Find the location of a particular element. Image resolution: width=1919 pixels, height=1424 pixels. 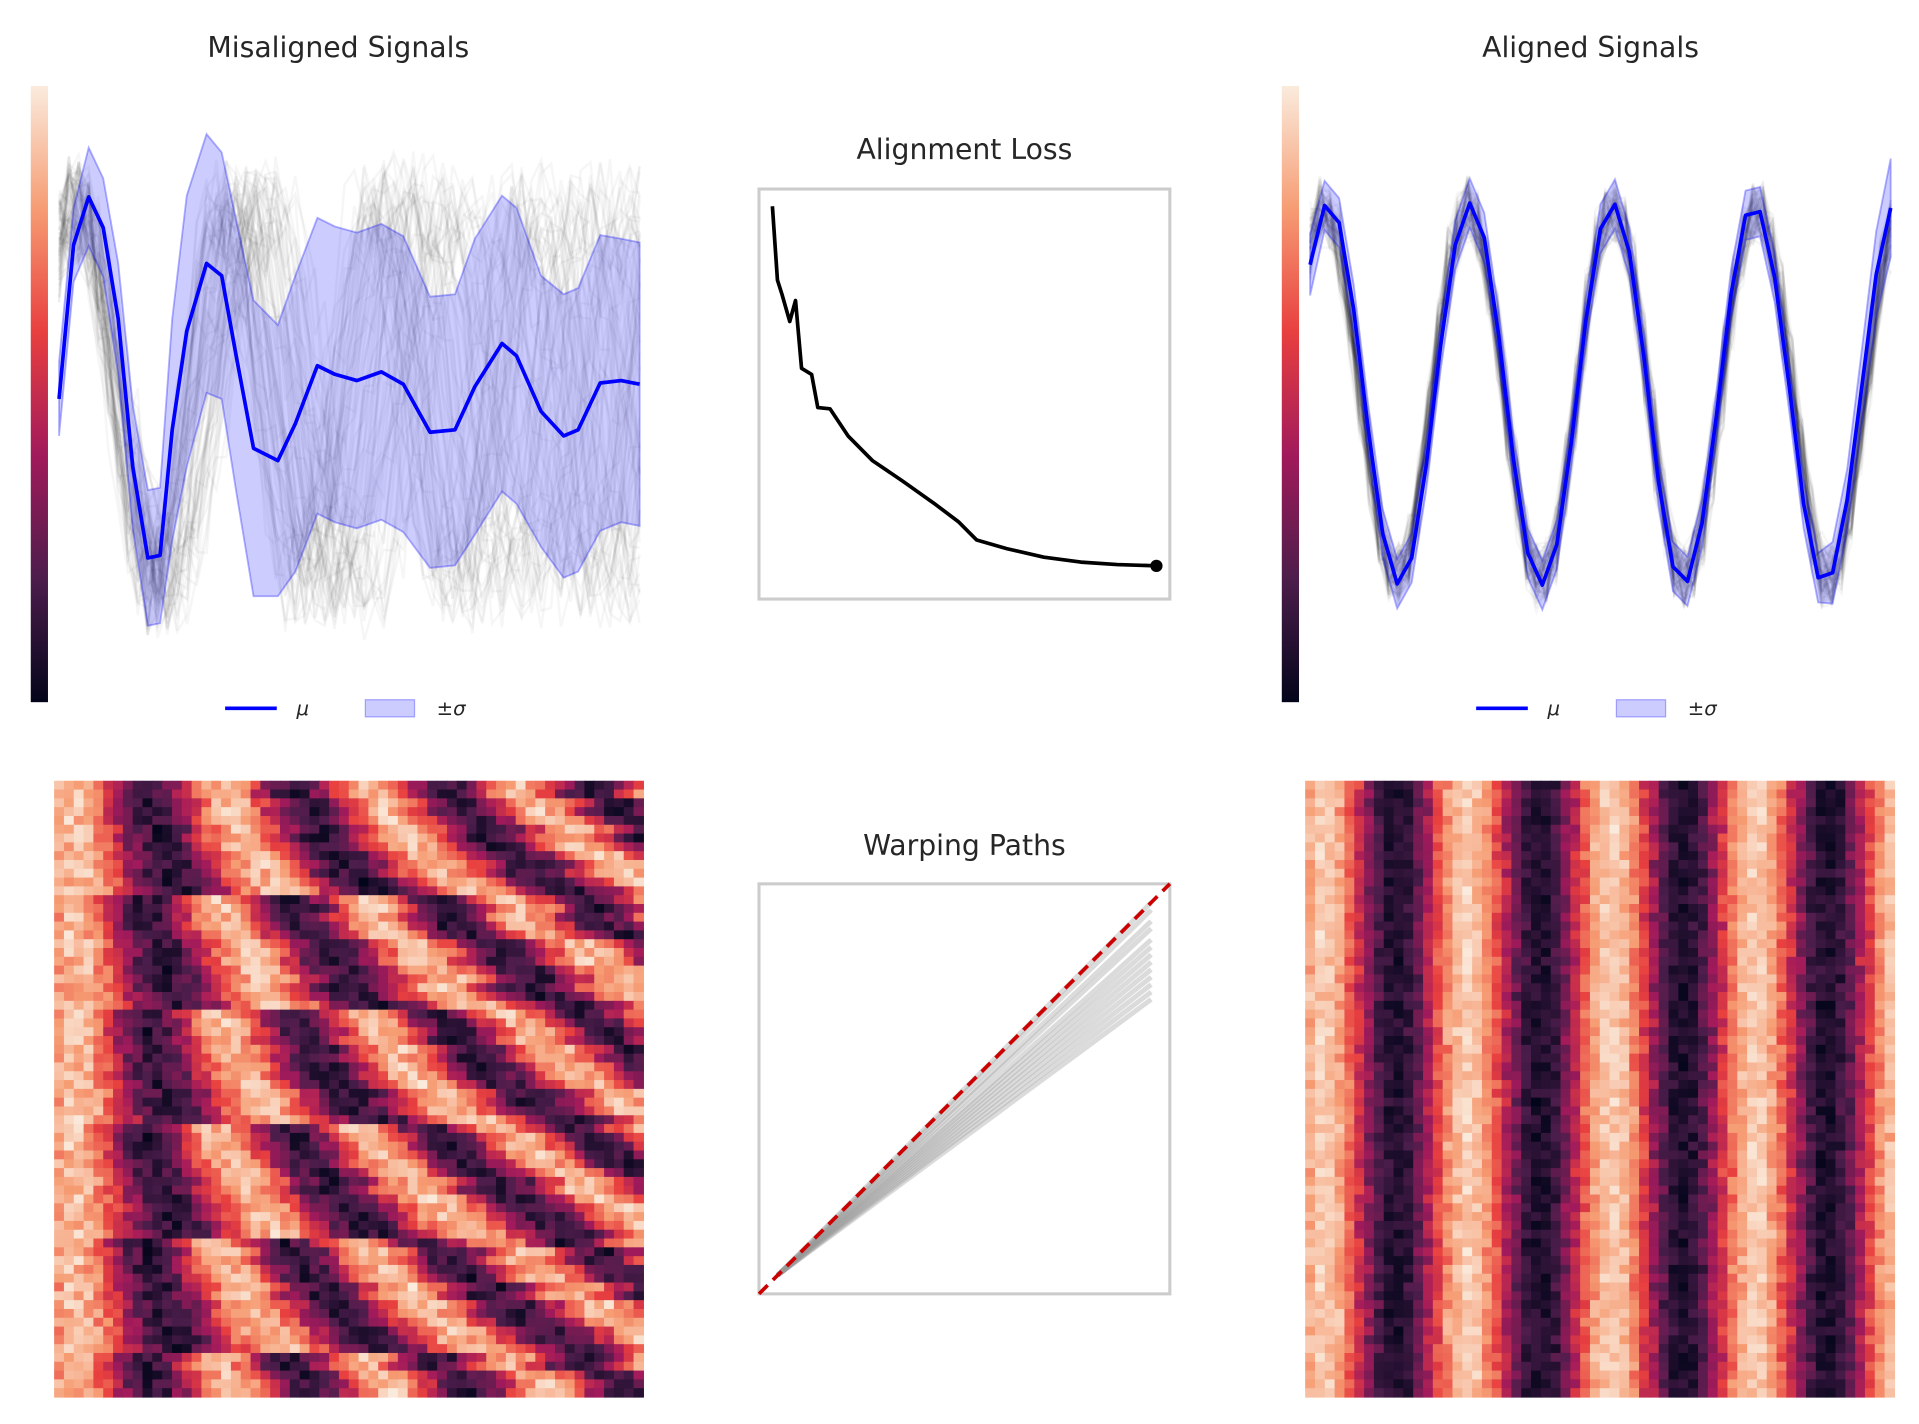

heatmap is located at coordinates (1600, 1089).